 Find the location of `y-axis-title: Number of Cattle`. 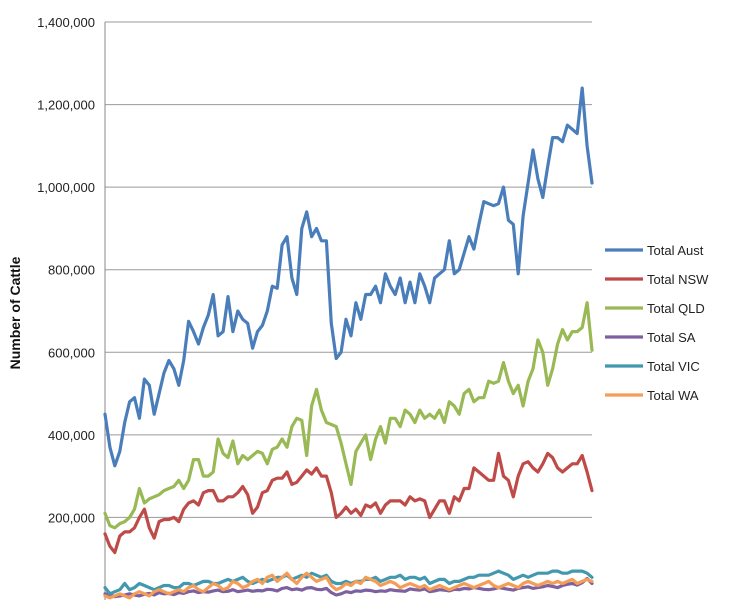

y-axis-title: Number of Cattle is located at coordinates (15, 312).